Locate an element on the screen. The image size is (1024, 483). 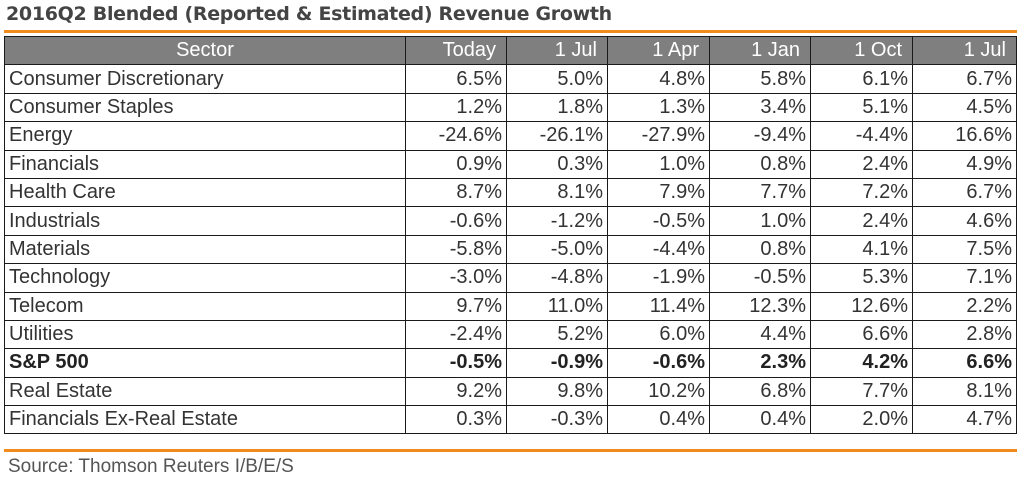
value-cell: 12.6% is located at coordinates (861, 306).